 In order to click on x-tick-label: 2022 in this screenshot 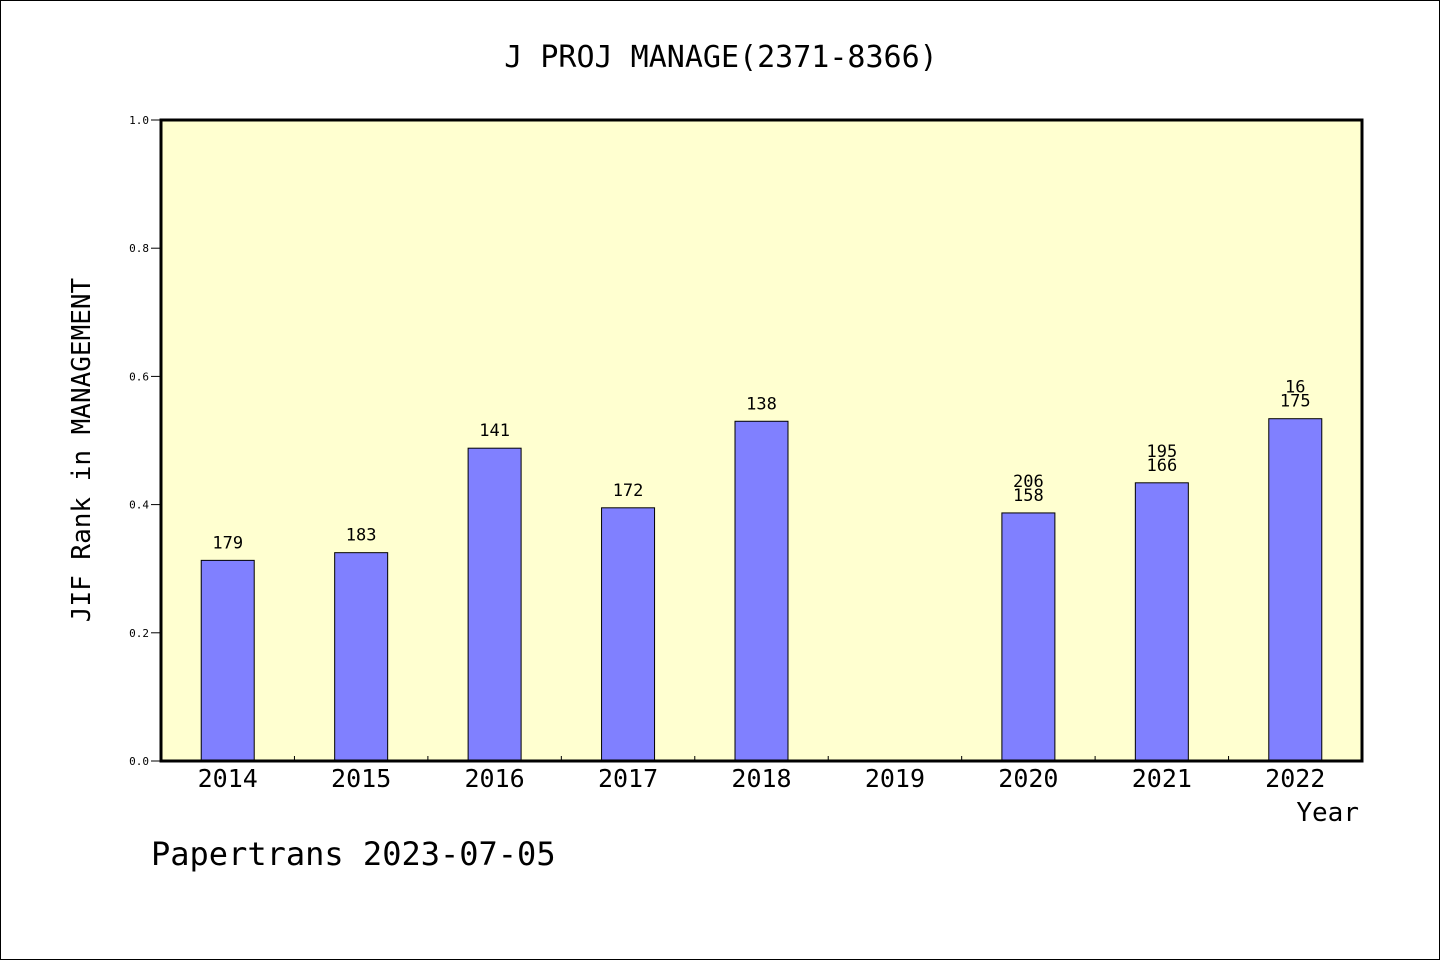, I will do `click(1295, 778)`.